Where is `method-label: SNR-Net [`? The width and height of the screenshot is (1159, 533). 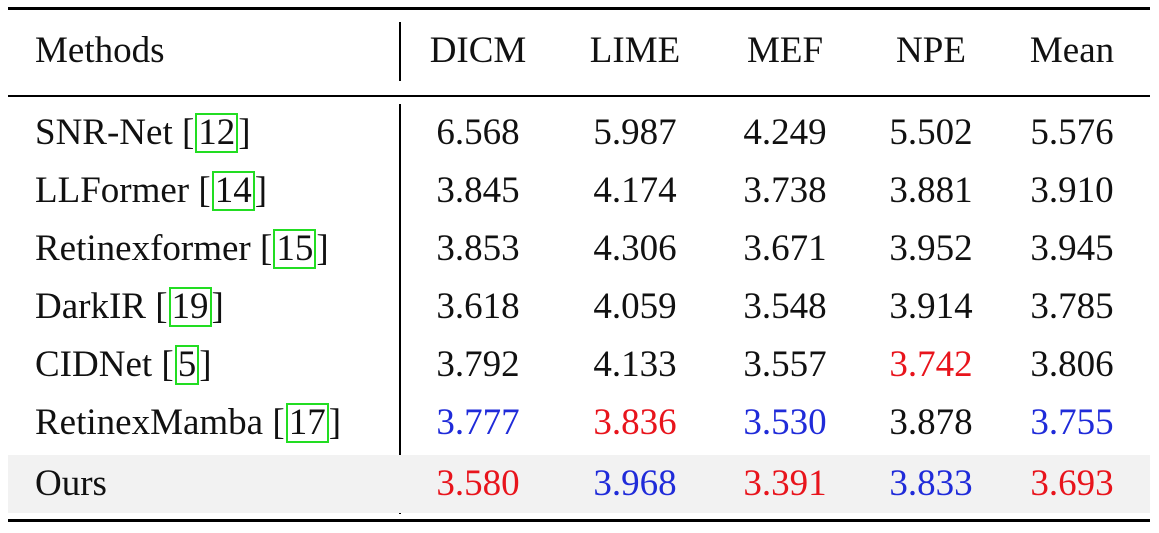 method-label: SNR-Net [ is located at coordinates (115, 132).